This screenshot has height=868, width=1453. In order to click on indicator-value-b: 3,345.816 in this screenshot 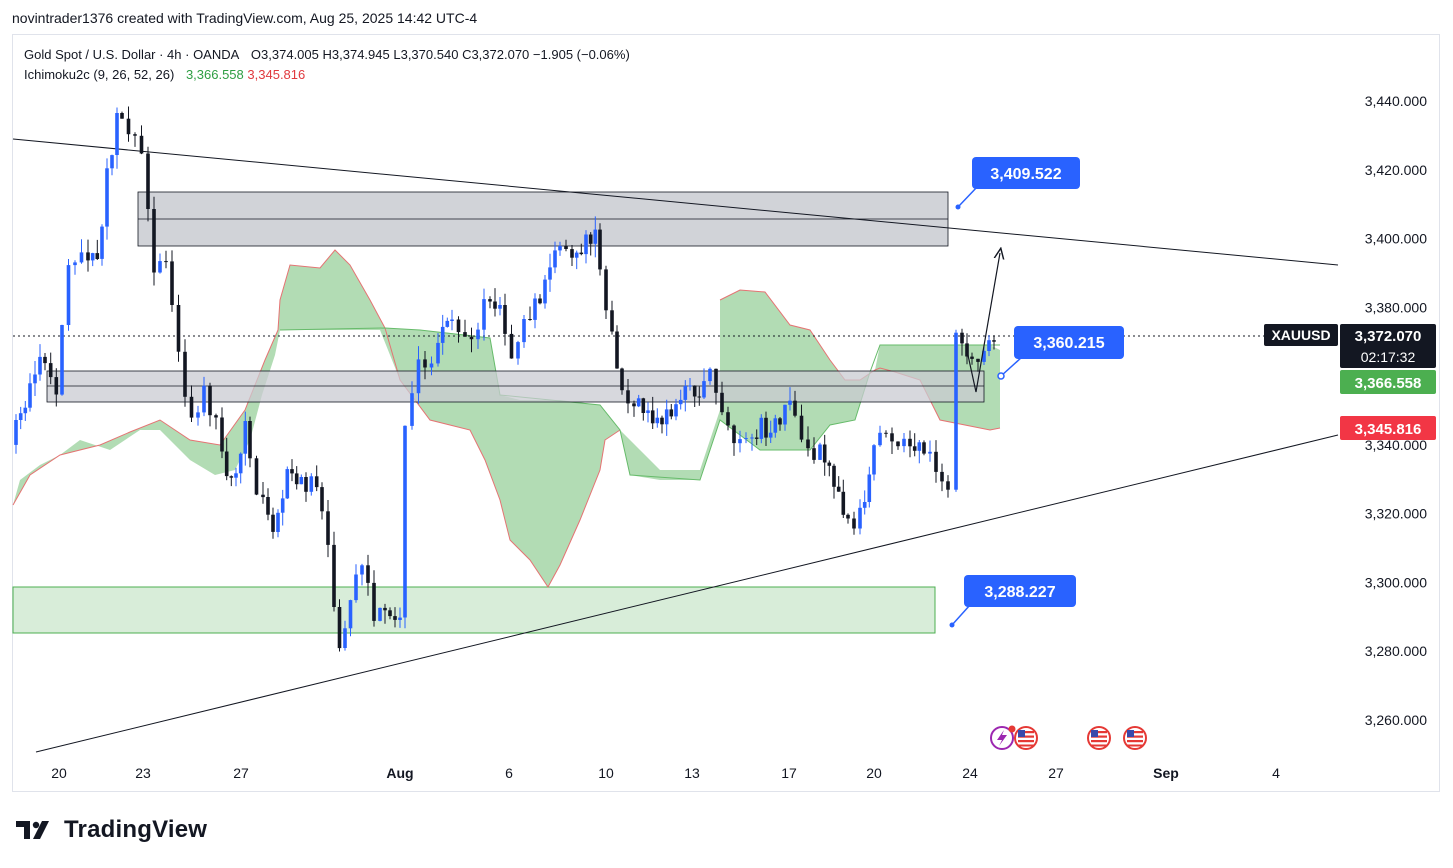, I will do `click(276, 74)`.